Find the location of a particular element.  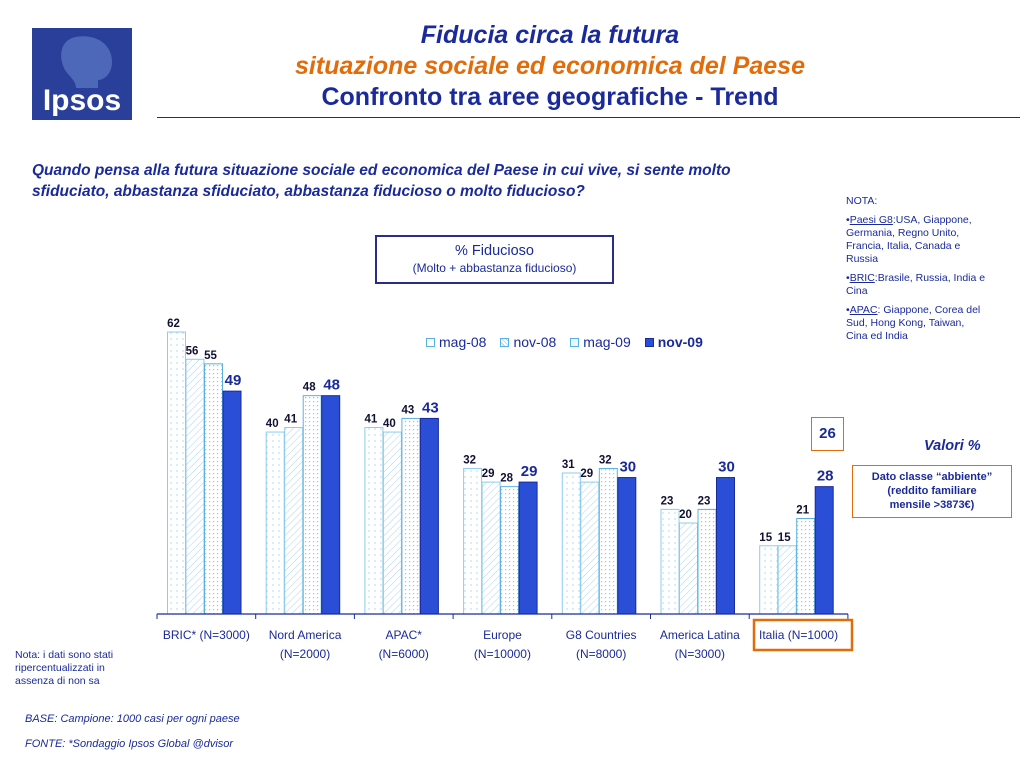

data-label-nov-08-0: 56 is located at coordinates (192, 351).